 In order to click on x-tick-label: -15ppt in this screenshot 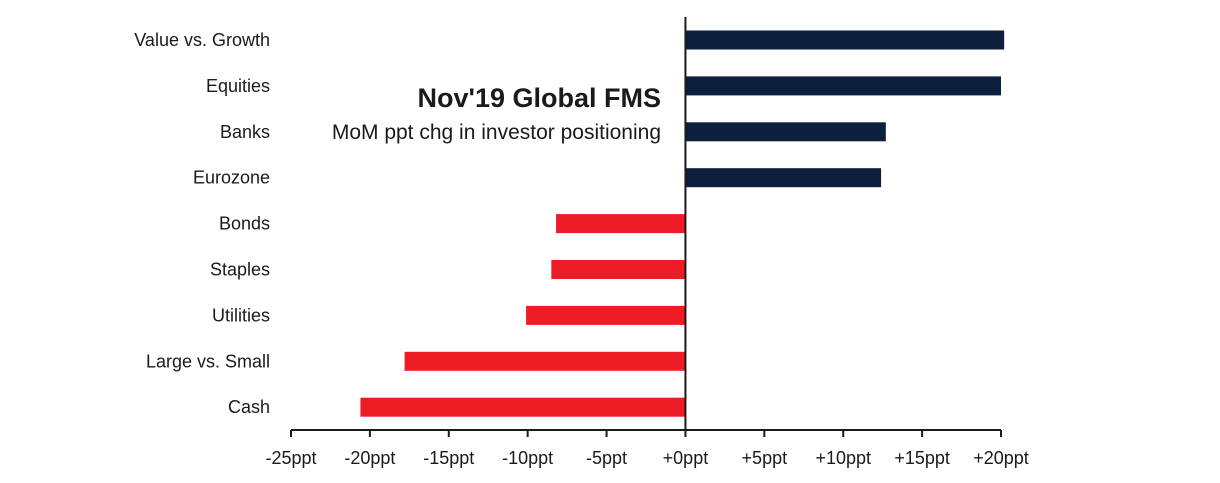, I will do `click(448, 458)`.